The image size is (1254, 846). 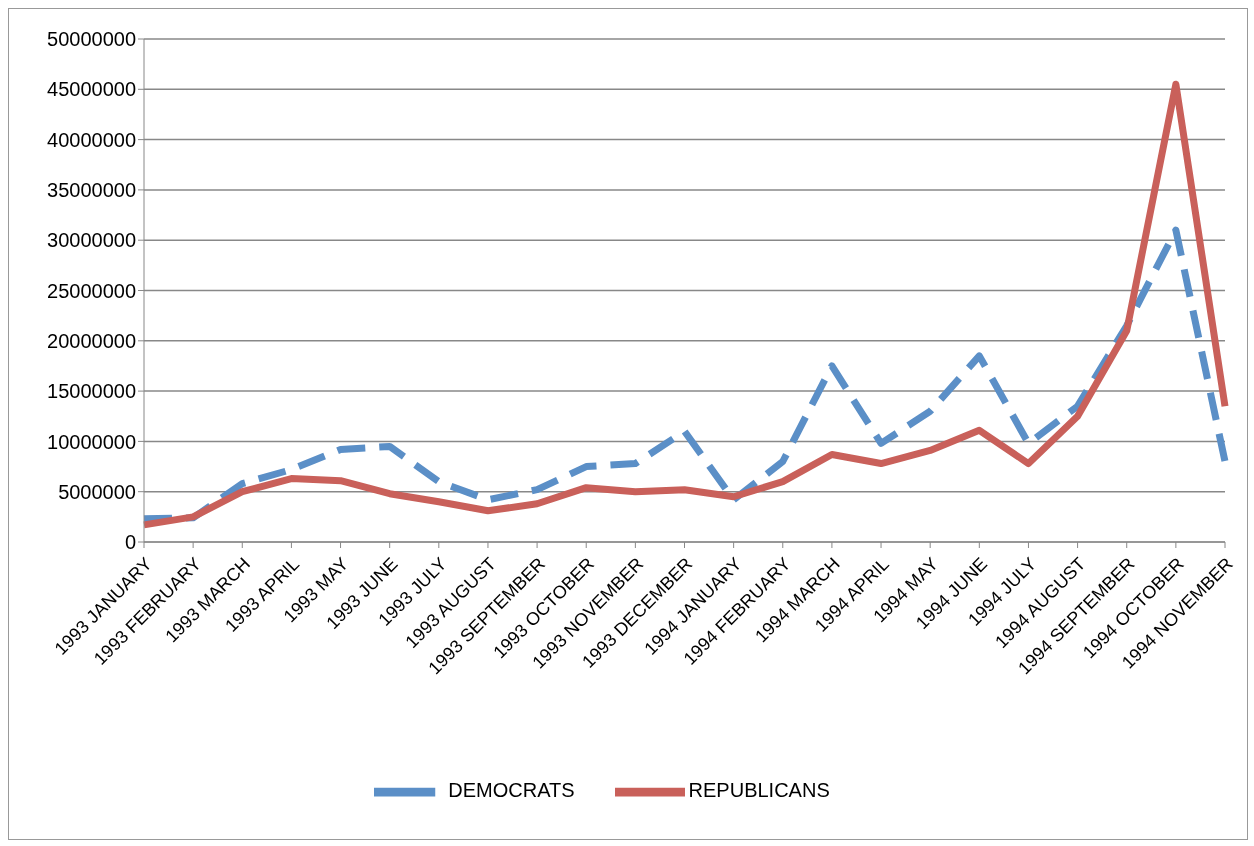 What do you see at coordinates (91, 240) in the screenshot?
I see `y-tick-label: 30000000` at bounding box center [91, 240].